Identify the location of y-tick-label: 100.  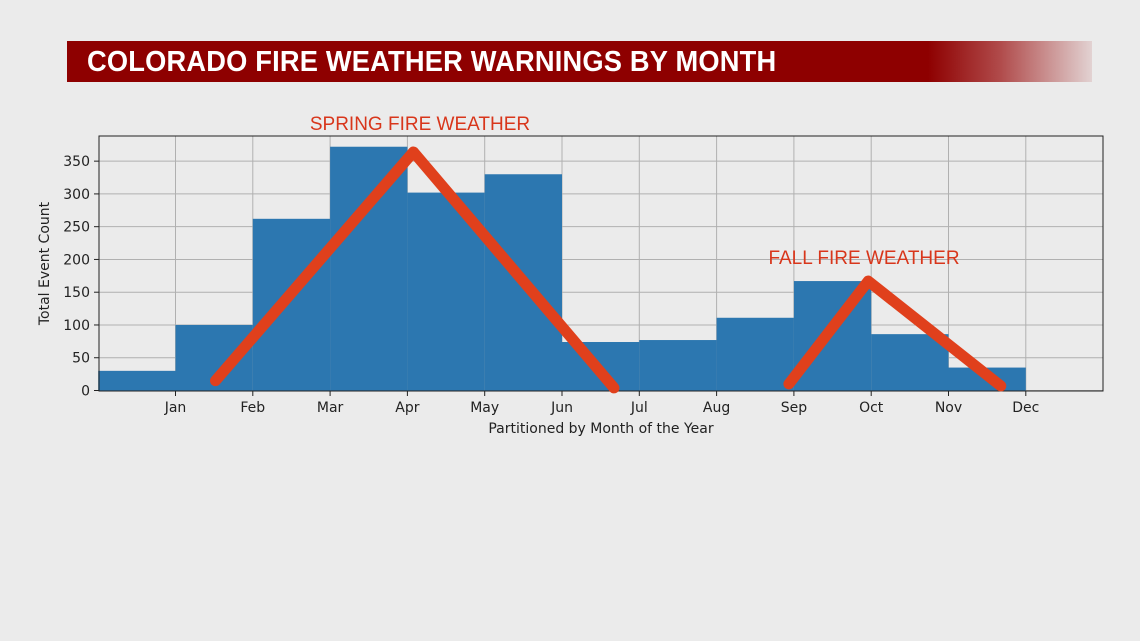
(76, 326).